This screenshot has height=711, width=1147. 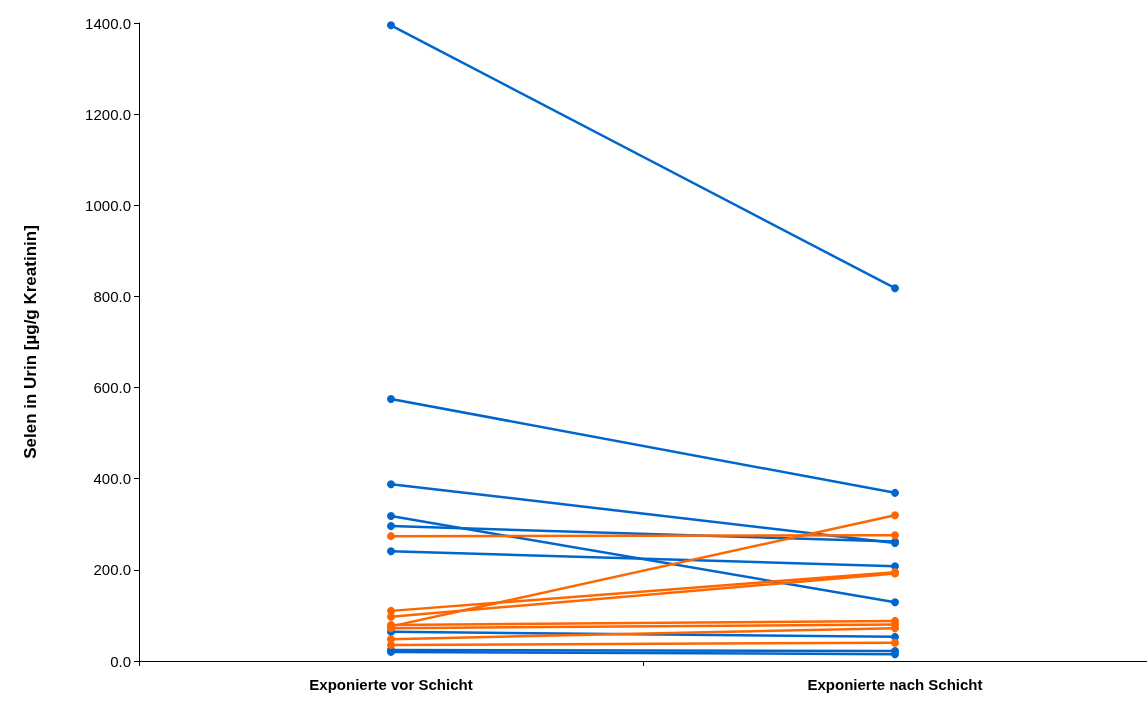 I want to click on y-tick-label: 1200.0, so click(x=108, y=114).